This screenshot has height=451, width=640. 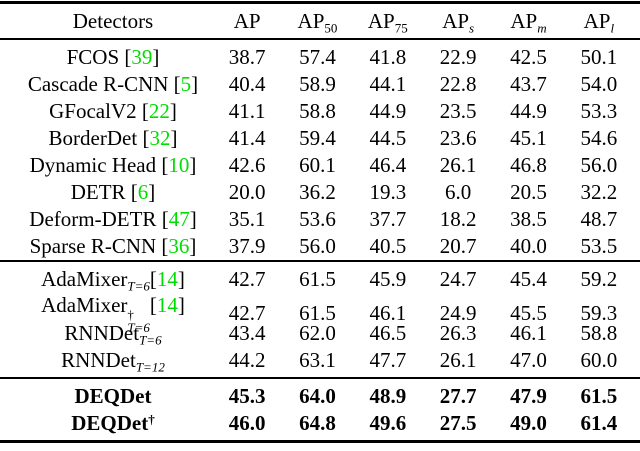 I want to click on metric-value-apm: 43.7, so click(x=528, y=84).